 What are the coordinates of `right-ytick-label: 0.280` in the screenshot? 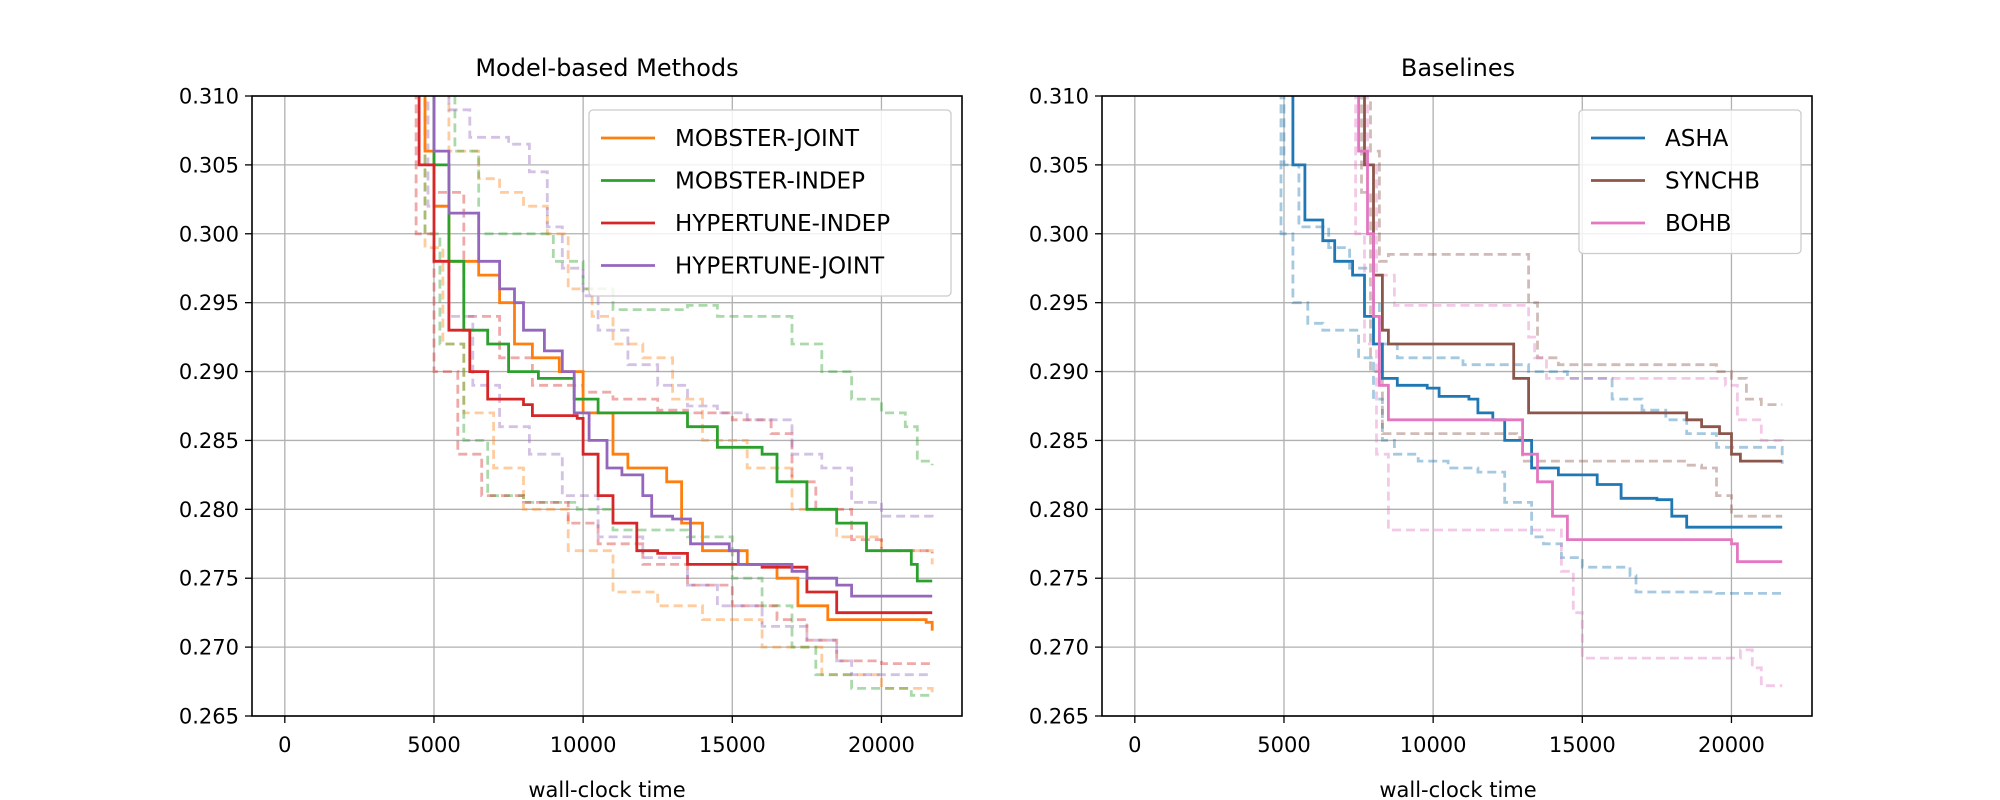 It's located at (1059, 510).